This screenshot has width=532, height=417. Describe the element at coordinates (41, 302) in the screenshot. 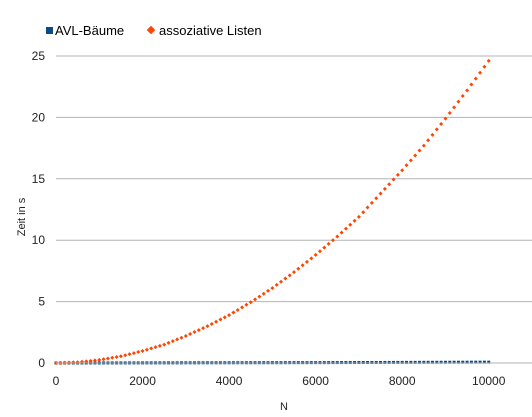

I see `y-tick-label: 5` at that location.